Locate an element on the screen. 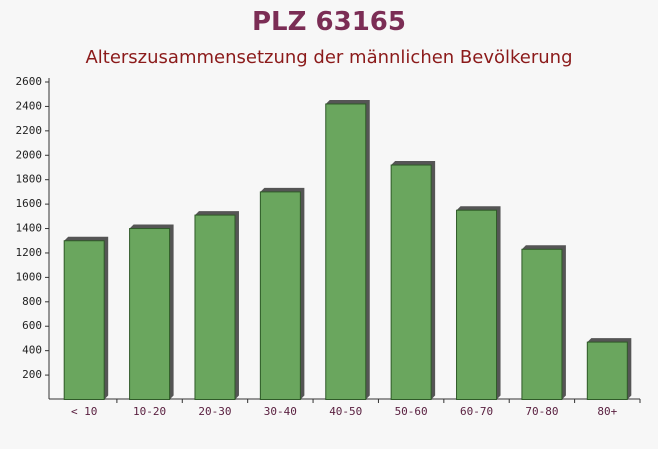  y-tick-label: 800 is located at coordinates (32, 301).